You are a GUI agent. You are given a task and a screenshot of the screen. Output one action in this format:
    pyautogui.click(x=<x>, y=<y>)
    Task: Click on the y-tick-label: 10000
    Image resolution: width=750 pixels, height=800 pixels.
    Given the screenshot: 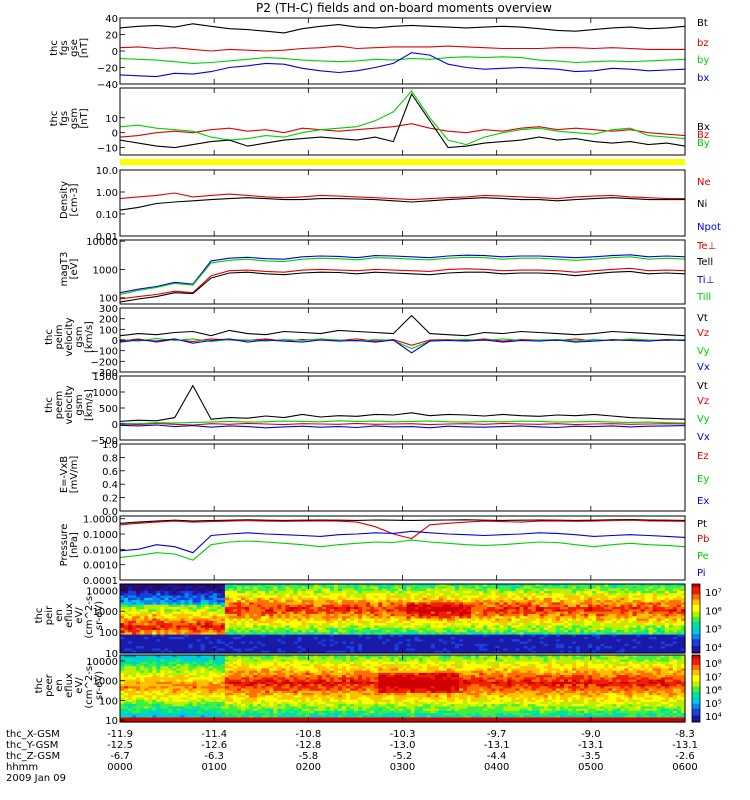 What is the action you would take?
    pyautogui.click(x=102, y=591)
    